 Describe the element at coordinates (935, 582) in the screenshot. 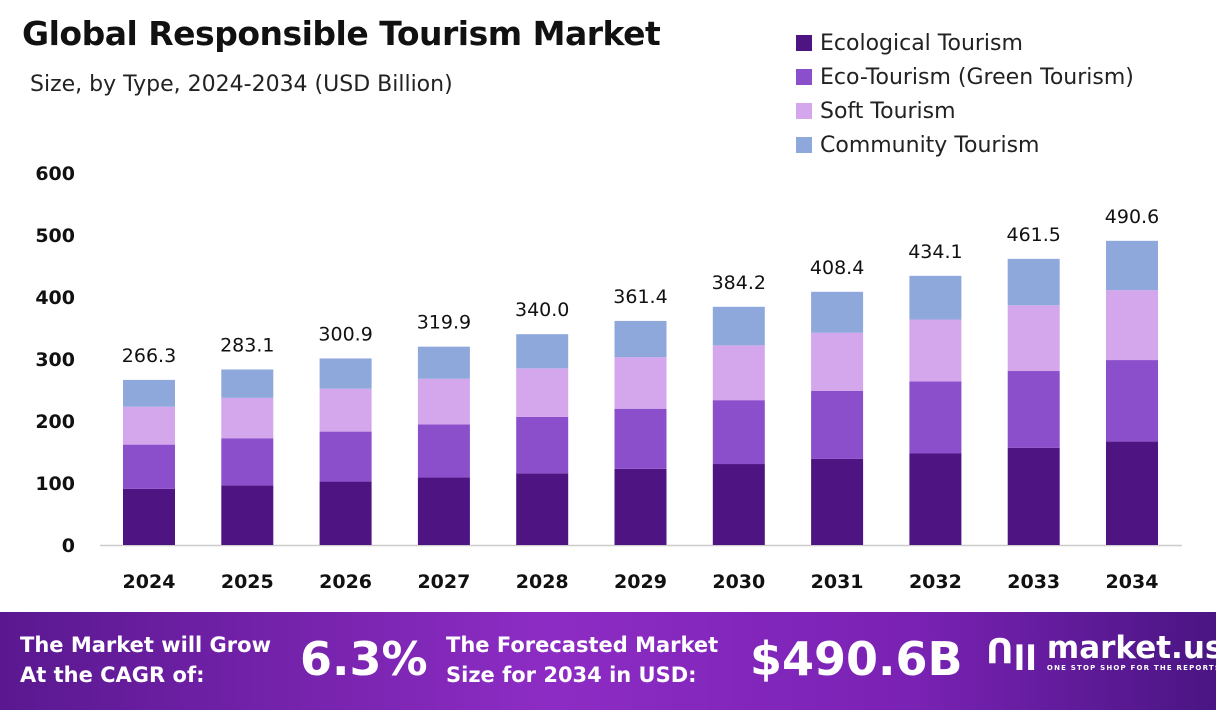

I see `x-tick-label: 2032` at that location.